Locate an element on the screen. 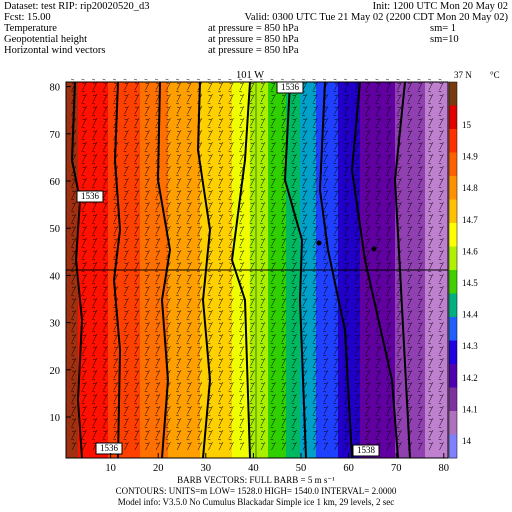 Image resolution: width=512 pixels, height=512 pixels. cross-label: 101 W is located at coordinates (250, 75).